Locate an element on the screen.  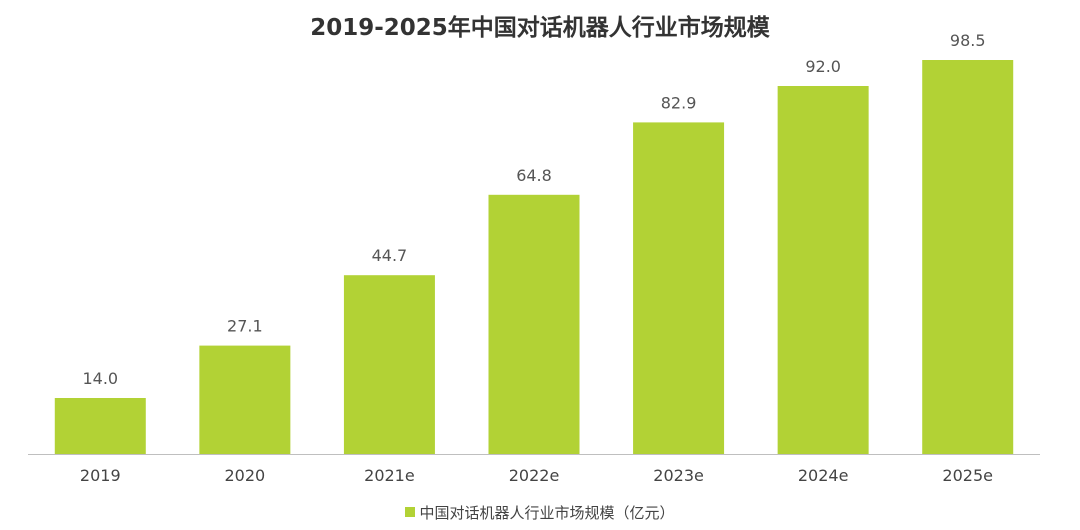
bar-2021e is located at coordinates (389, 364).